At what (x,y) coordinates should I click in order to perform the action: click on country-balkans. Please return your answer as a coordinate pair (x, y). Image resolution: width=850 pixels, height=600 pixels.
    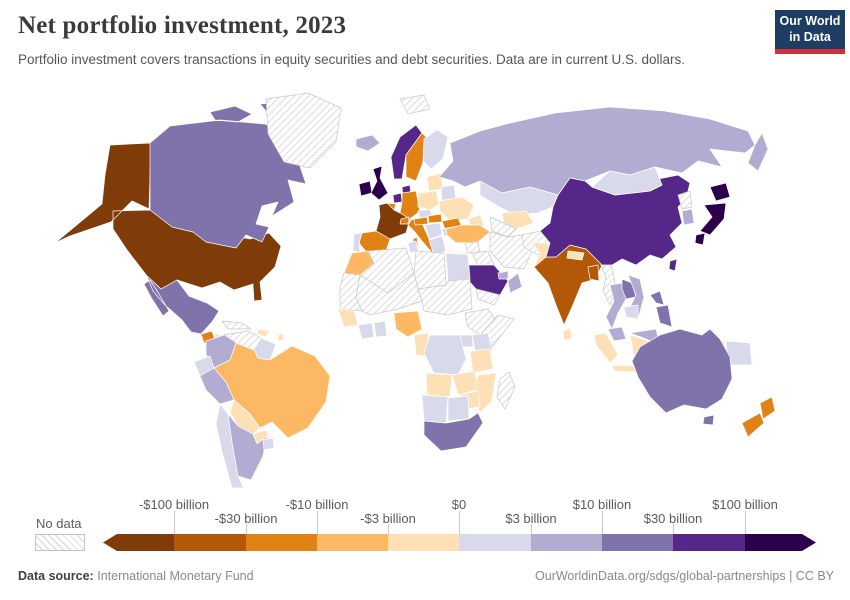
    Looking at the image, I should click on (433, 231).